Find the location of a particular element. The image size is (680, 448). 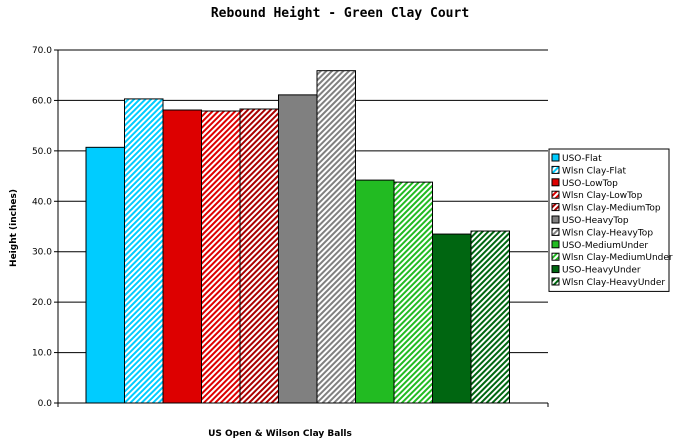

bar-wlsn-clay-lowtop is located at coordinates (221, 257).